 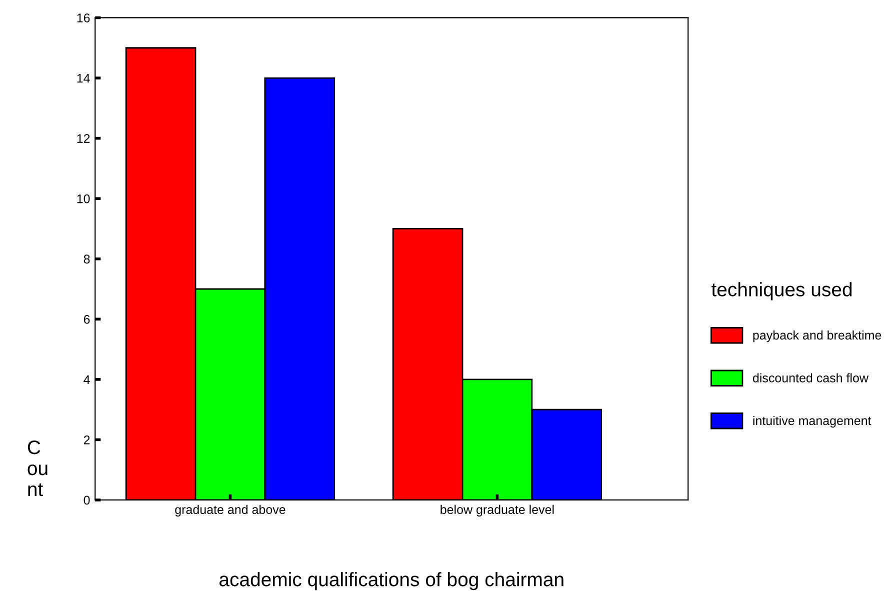 I want to click on y-tick-label: 4, so click(x=87, y=379).